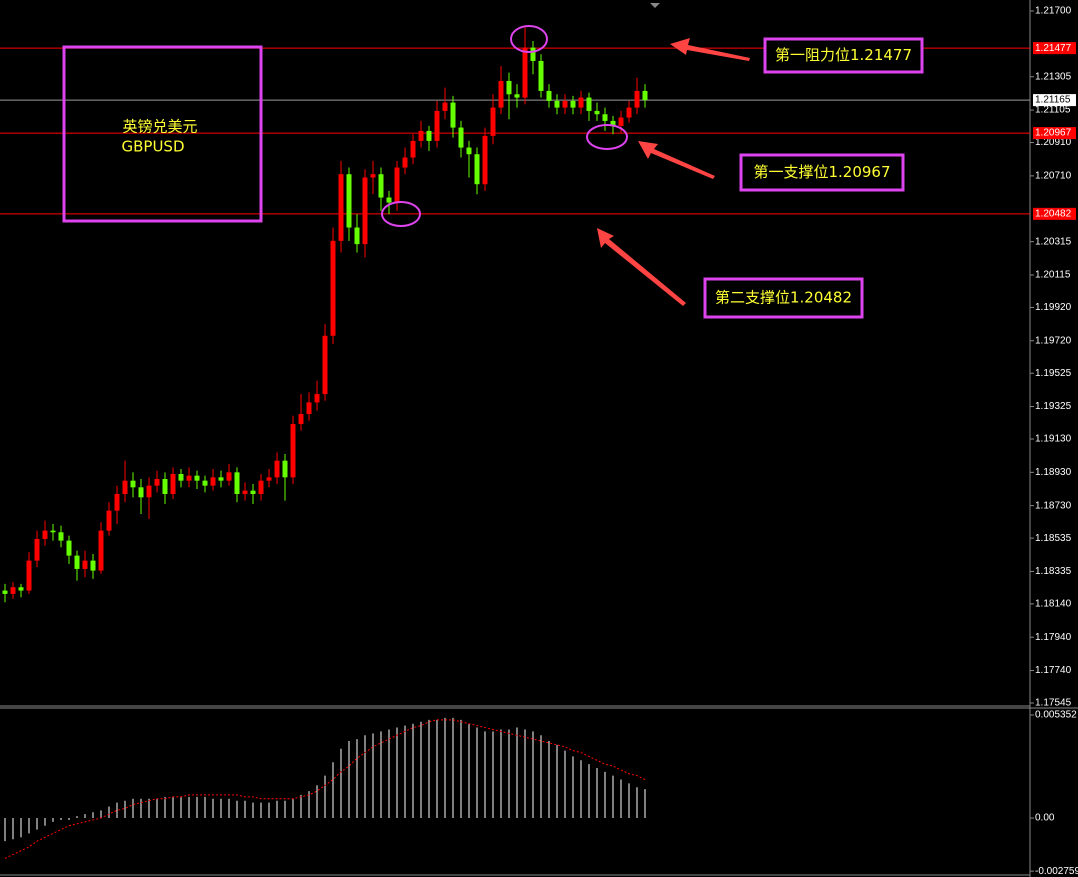 The image size is (1078, 877). Describe the element at coordinates (1053, 439) in the screenshot. I see `y-tick-label: 1.19130` at that location.